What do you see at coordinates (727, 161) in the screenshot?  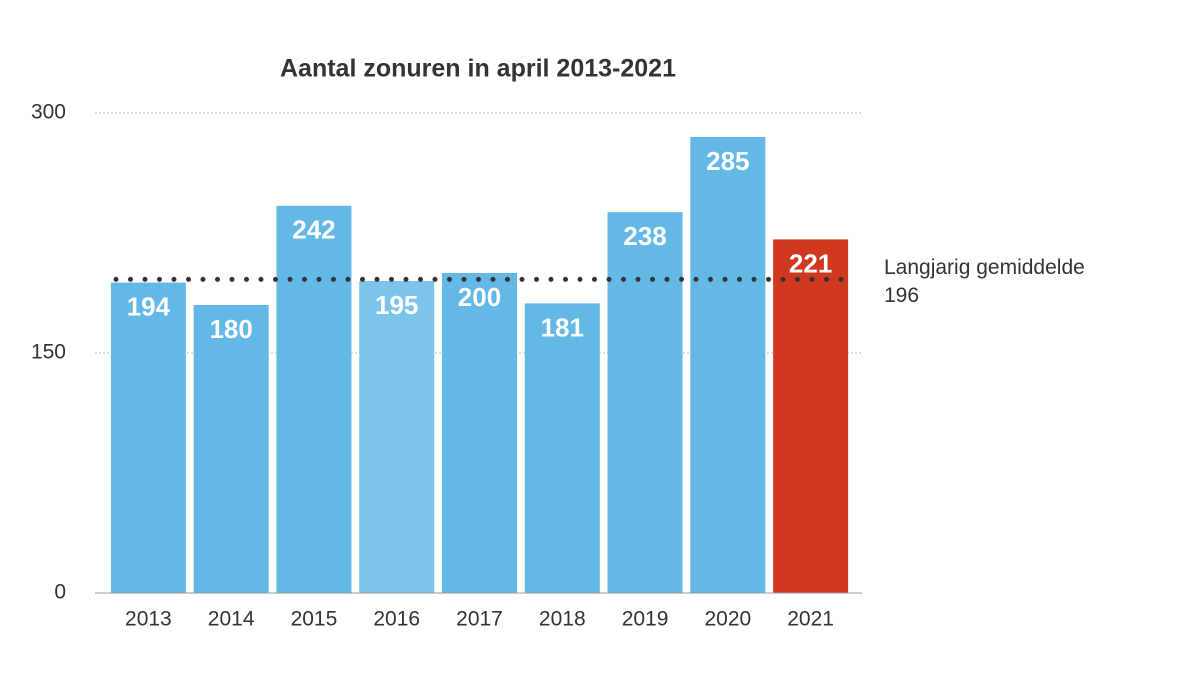 I see `value-label: 285` at bounding box center [727, 161].